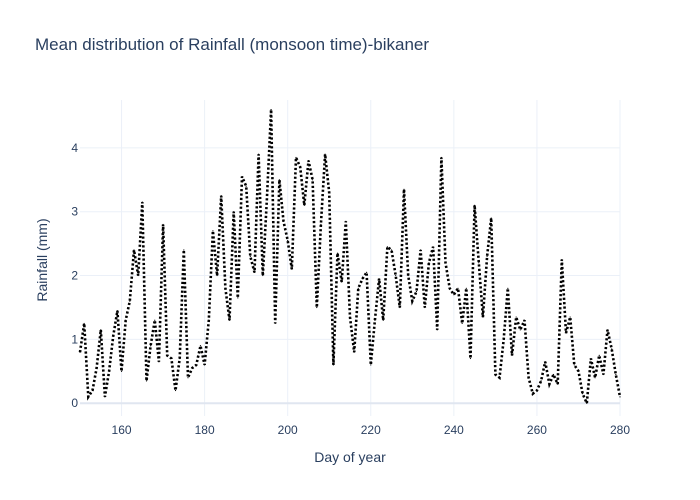  Describe the element at coordinates (42, 259) in the screenshot. I see `y-axis-title: Rainfall (mm)` at that location.